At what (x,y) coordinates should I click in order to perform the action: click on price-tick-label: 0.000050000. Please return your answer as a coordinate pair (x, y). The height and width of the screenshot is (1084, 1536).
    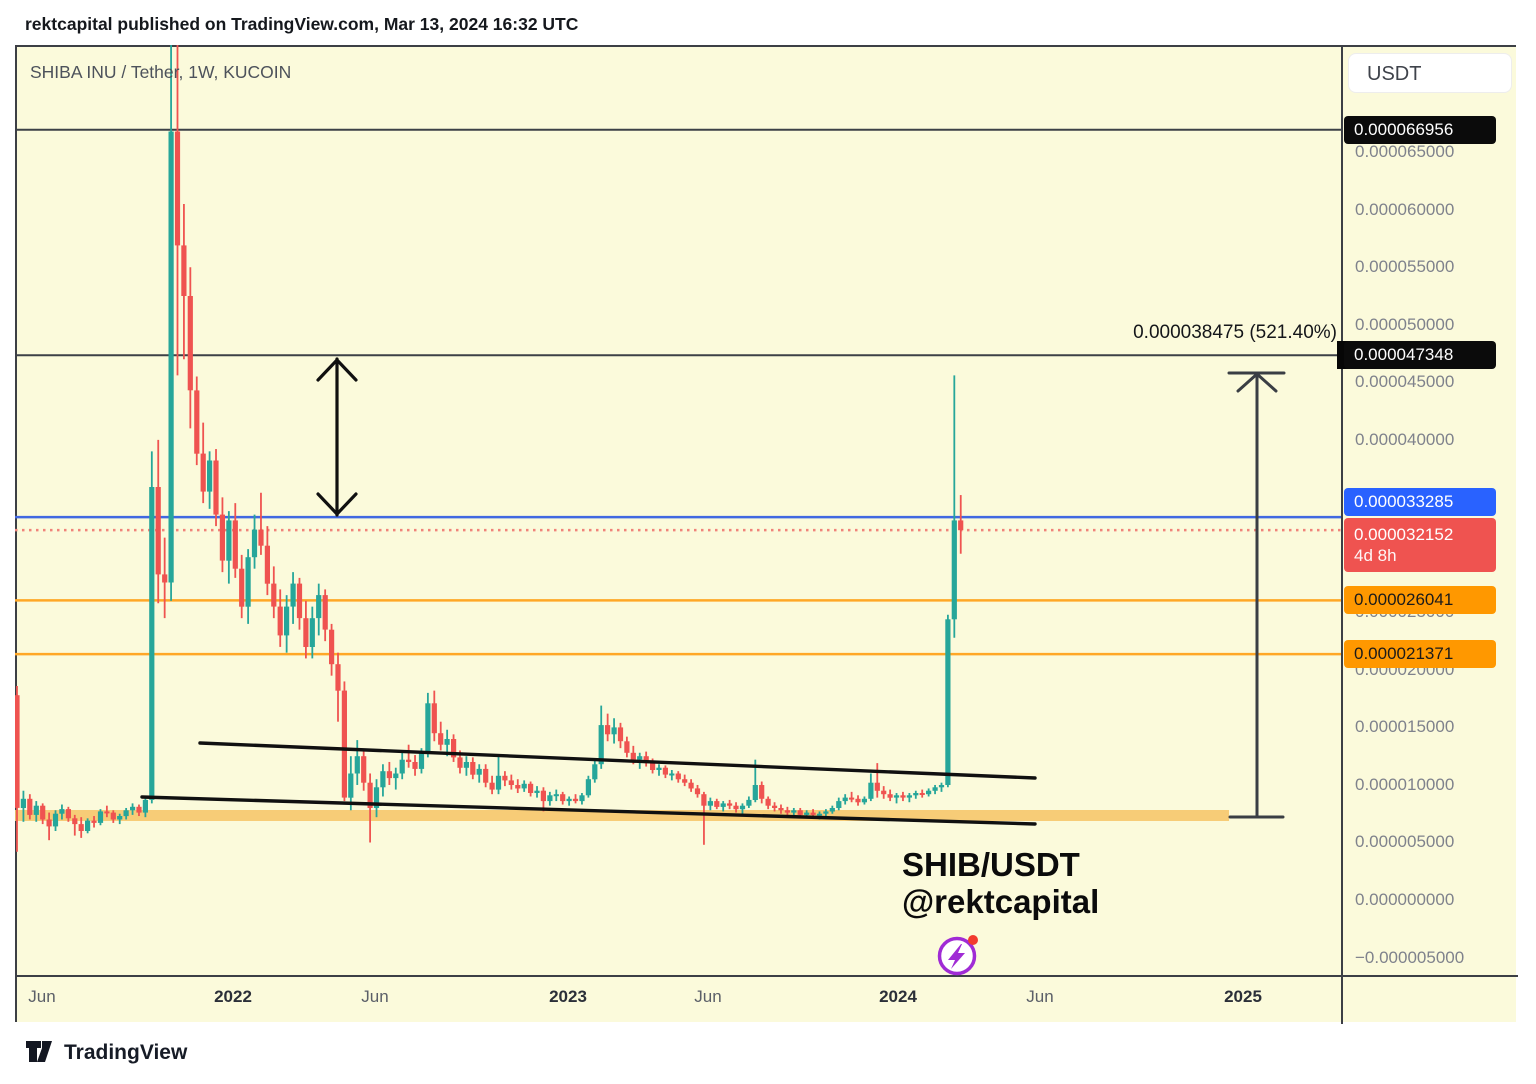
    Looking at the image, I should click on (1405, 324).